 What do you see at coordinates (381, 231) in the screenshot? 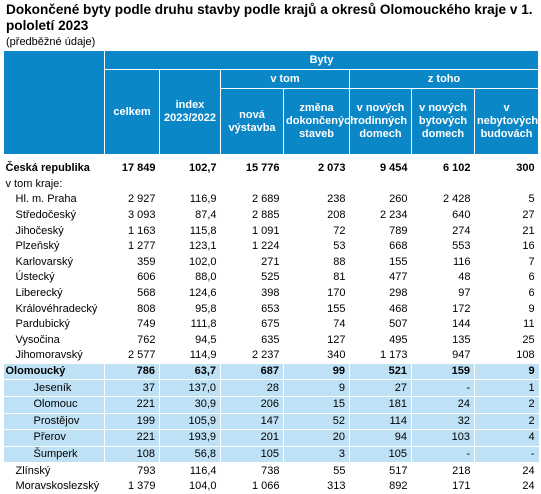
I see `cell-rodinne: 789` at bounding box center [381, 231].